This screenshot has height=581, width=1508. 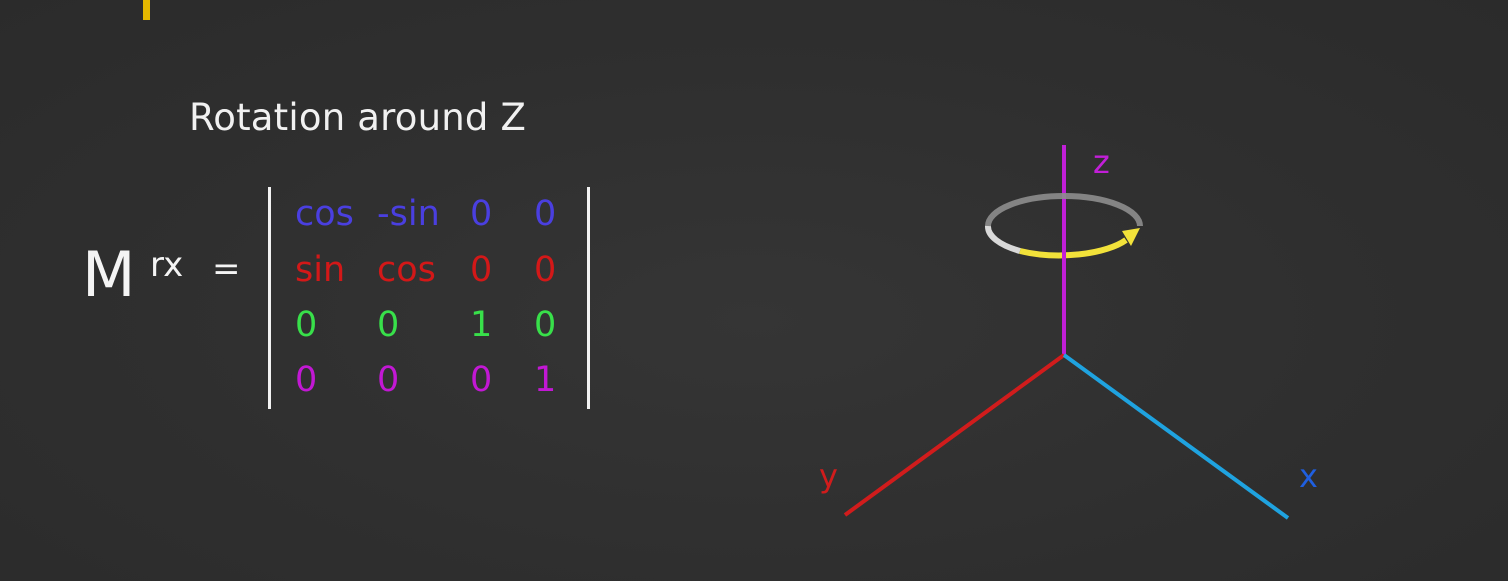 What do you see at coordinates (954, 435) in the screenshot?
I see `y-axis-line` at bounding box center [954, 435].